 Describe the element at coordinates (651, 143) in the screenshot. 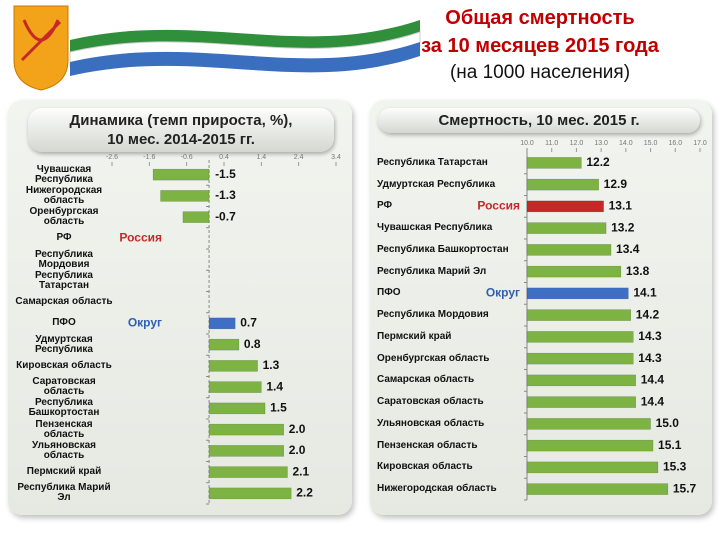

I see `x-tick-label: 15.0` at that location.